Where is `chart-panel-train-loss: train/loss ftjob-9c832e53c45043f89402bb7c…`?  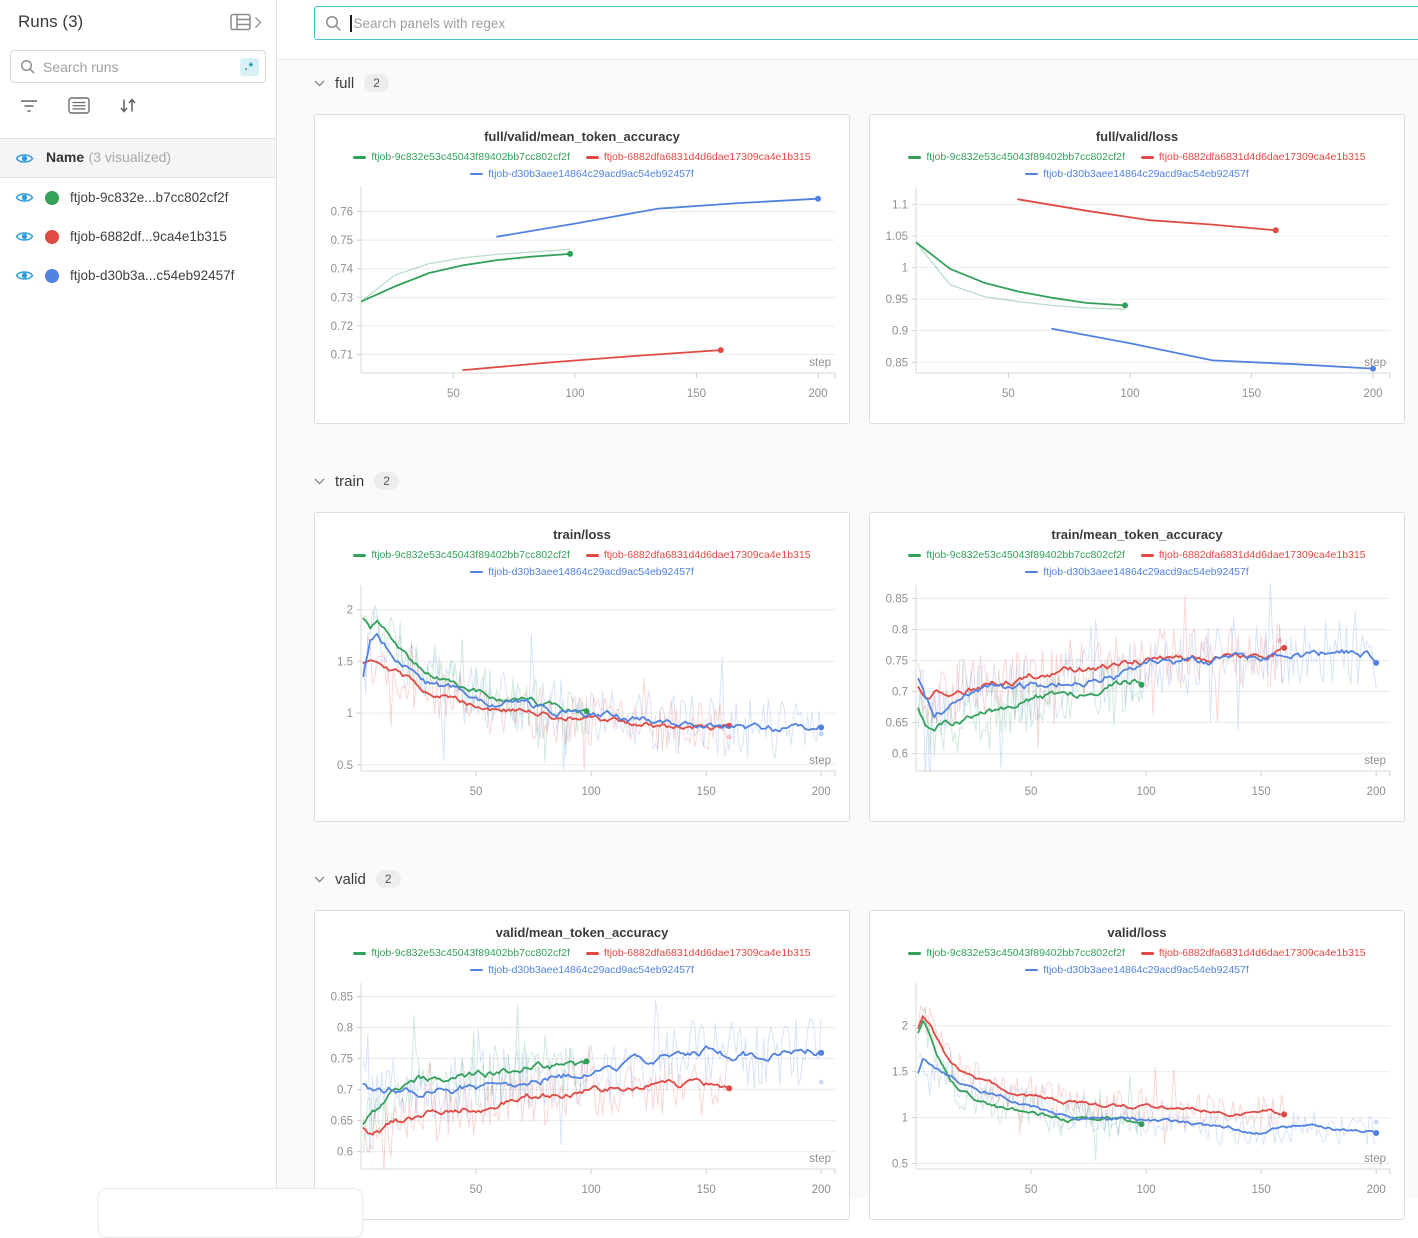 chart-panel-train-loss: train/loss ftjob-9c832e53c45043f89402bb7c… is located at coordinates (582, 667).